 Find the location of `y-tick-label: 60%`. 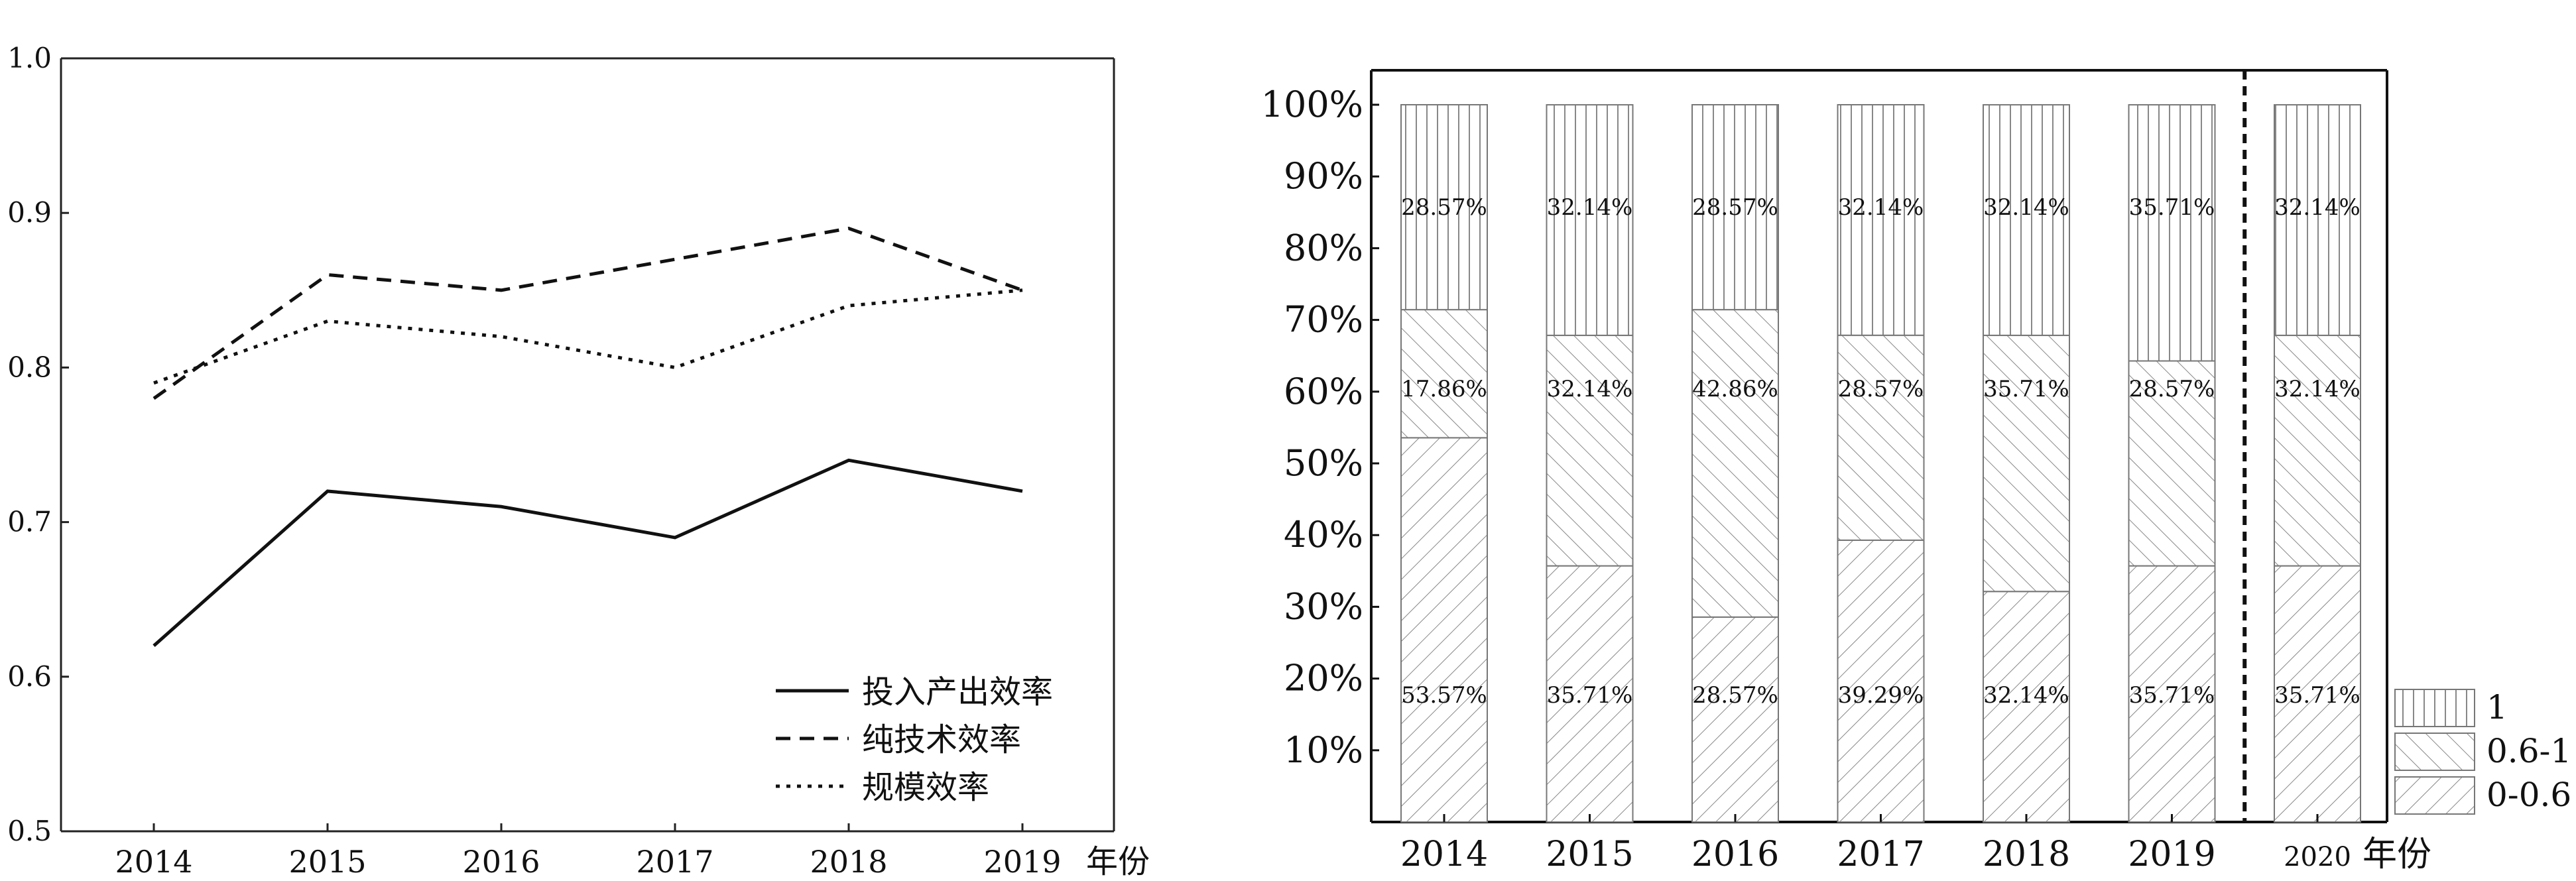

y-tick-label: 60% is located at coordinates (1323, 391).